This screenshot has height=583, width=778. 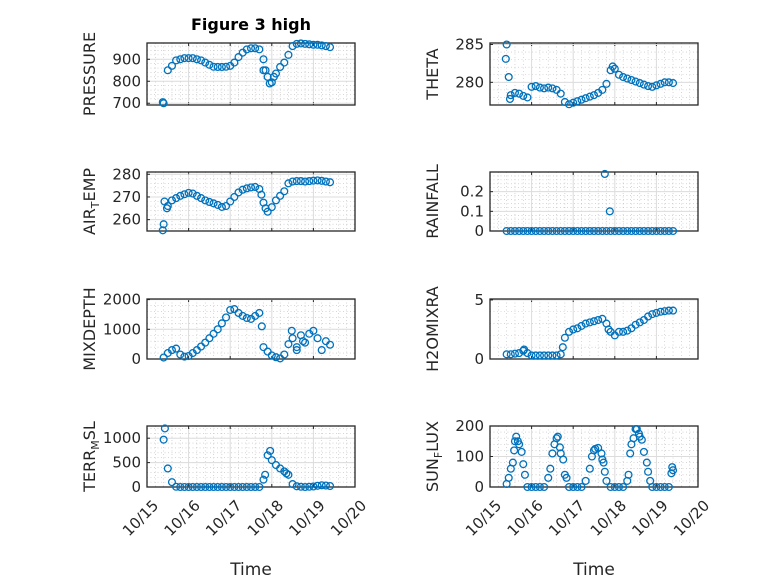 What do you see at coordinates (218, 74) in the screenshot?
I see `subplot-pressure: 700 800 900 PRESSURE` at bounding box center [218, 74].